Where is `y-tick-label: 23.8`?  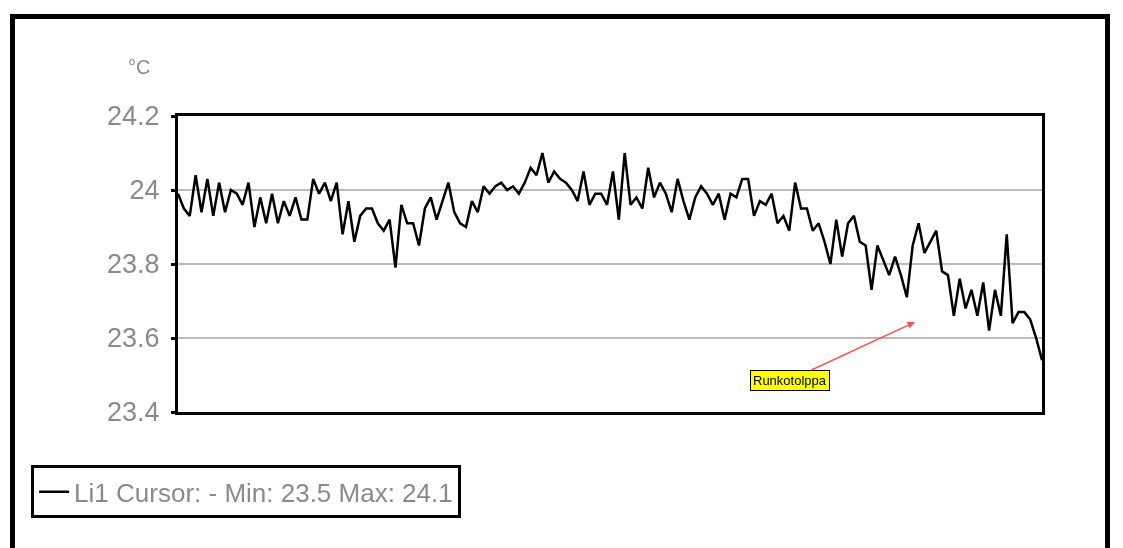 y-tick-label: 23.8 is located at coordinates (133, 264).